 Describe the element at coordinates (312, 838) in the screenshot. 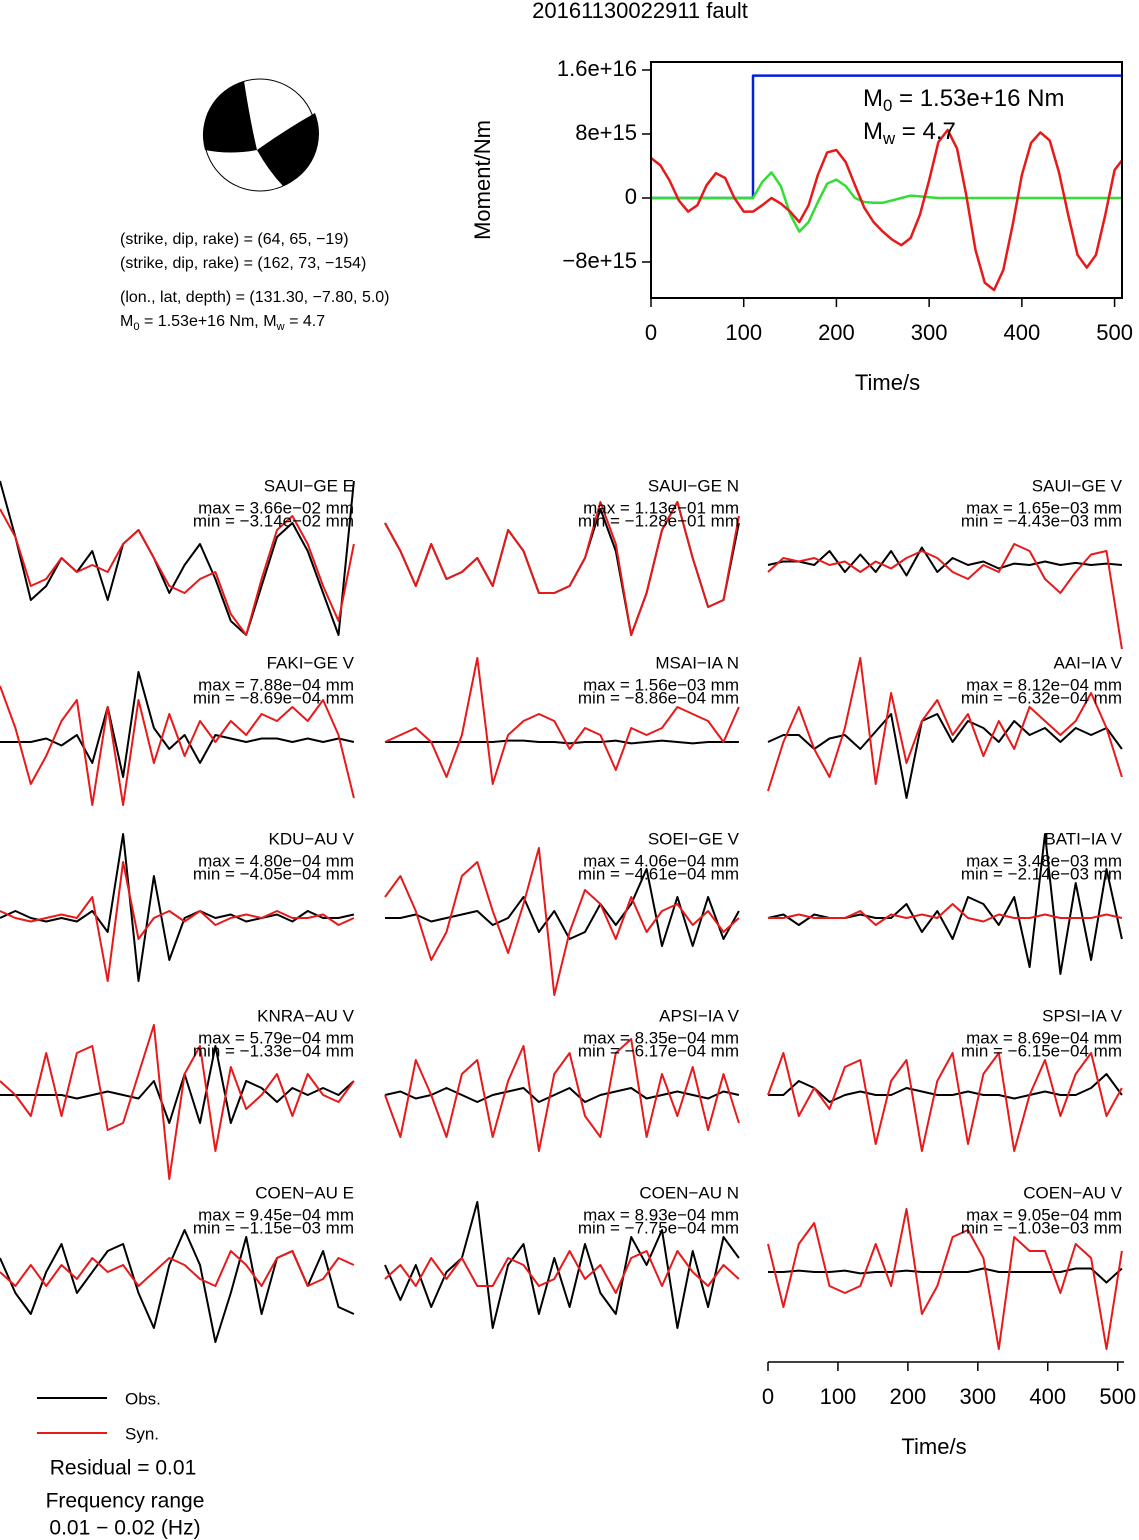

I see `station-label: KDU−AU V` at that location.